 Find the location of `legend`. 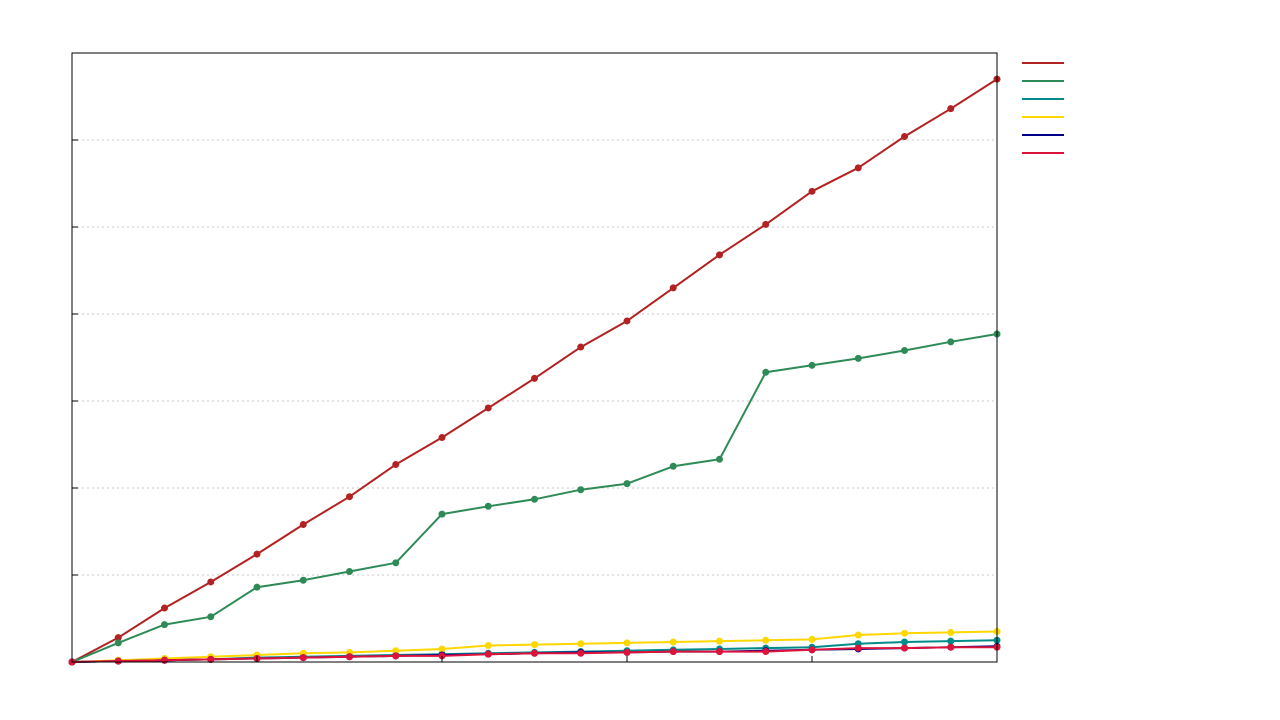

legend is located at coordinates (1043, 108).